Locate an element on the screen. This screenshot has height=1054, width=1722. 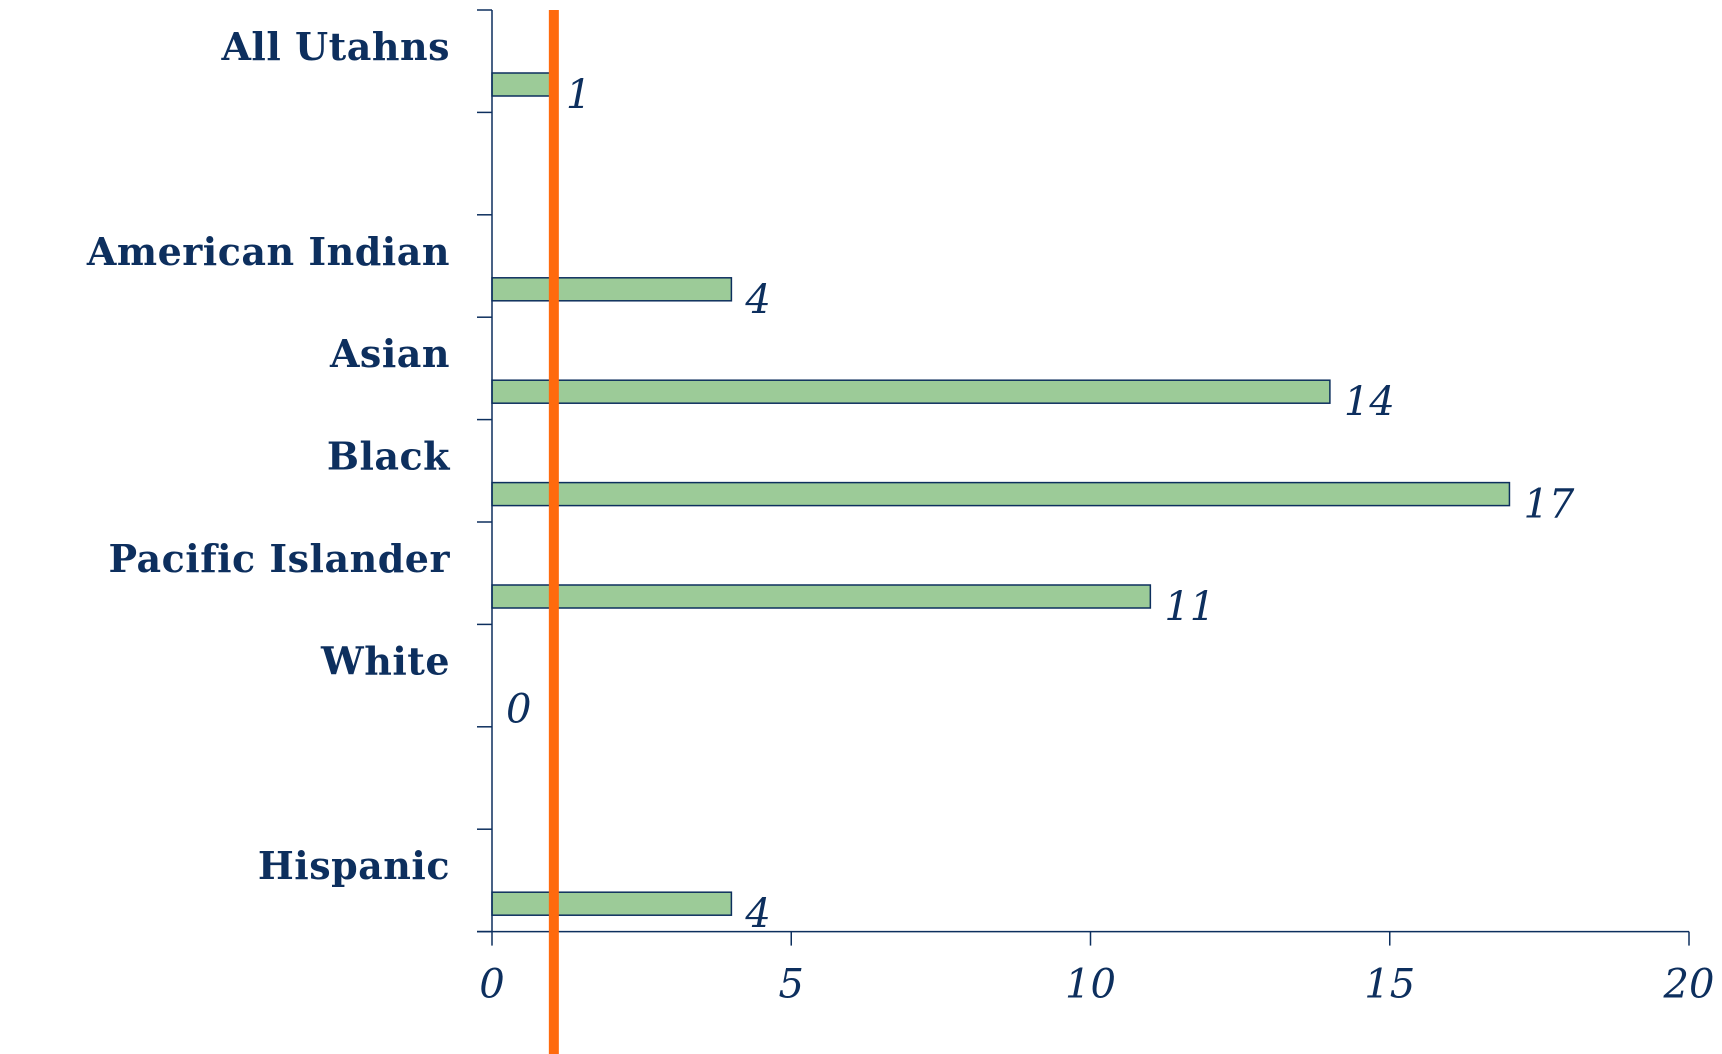
x-tick-label: 15 is located at coordinates (1389, 985).